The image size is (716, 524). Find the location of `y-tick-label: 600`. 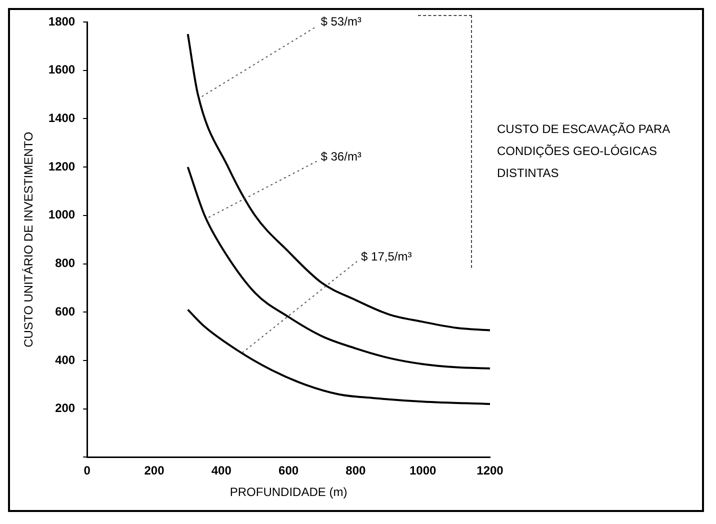

y-tick-label: 600 is located at coordinates (65, 311).